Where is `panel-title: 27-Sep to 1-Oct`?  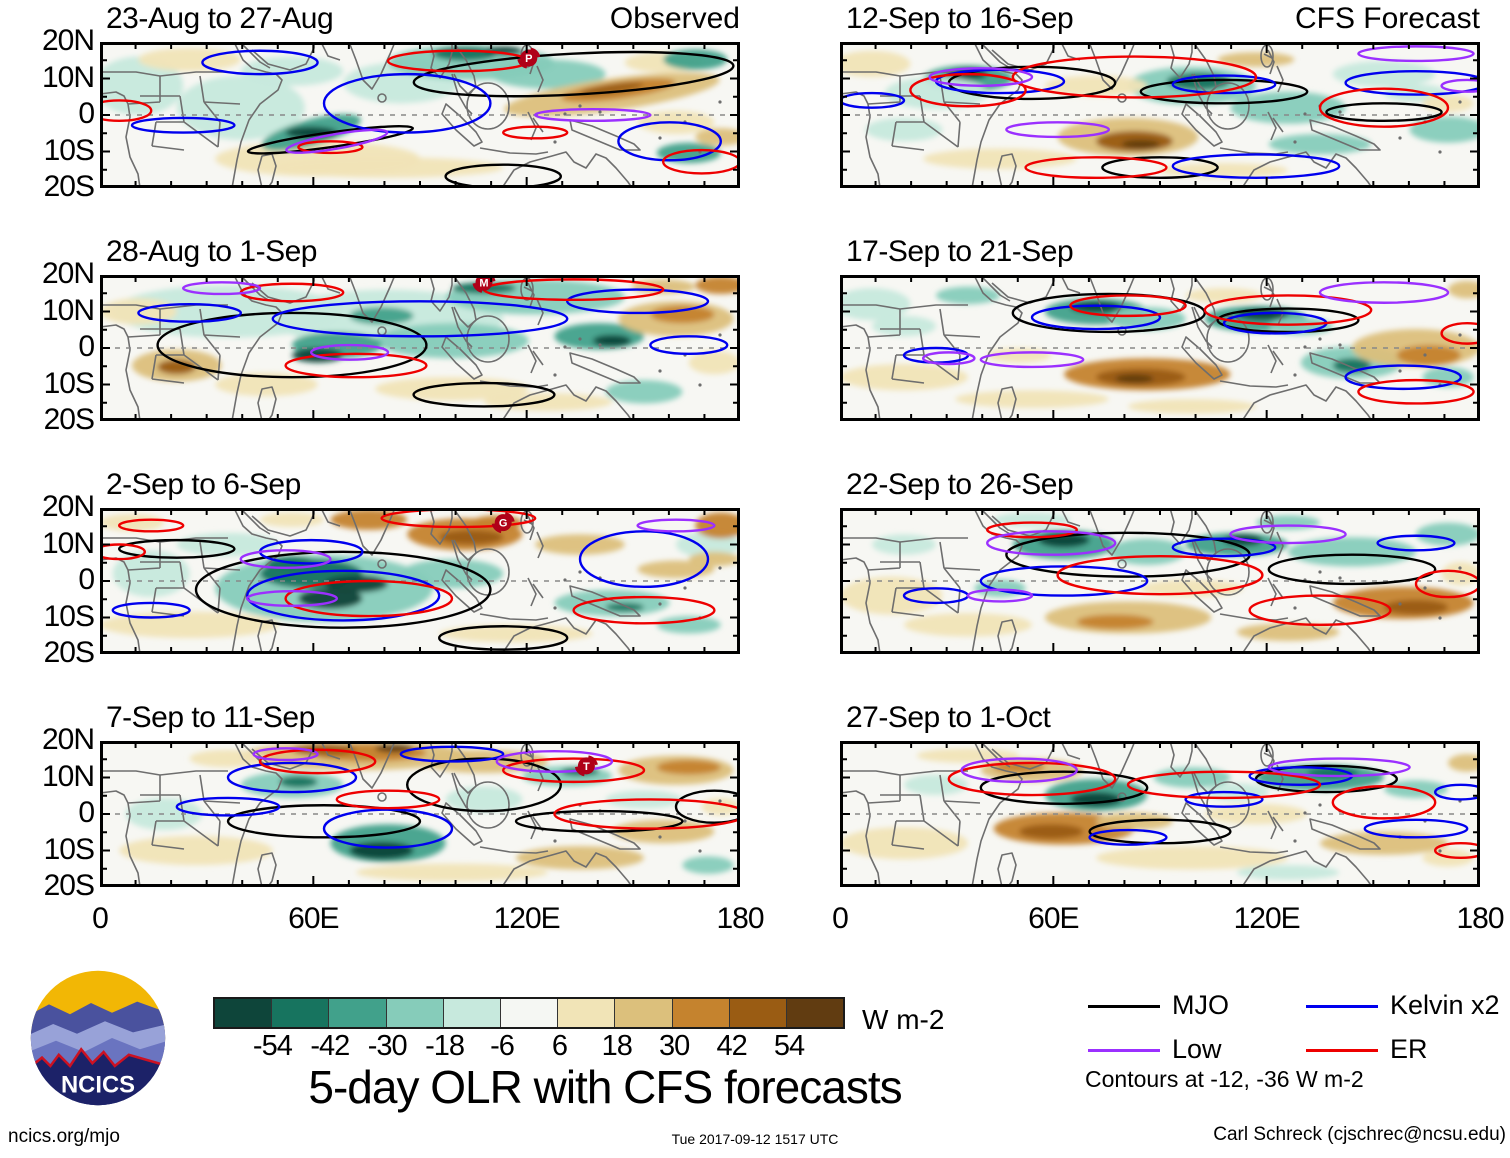
panel-title: 27-Sep to 1-Oct is located at coordinates (948, 717).